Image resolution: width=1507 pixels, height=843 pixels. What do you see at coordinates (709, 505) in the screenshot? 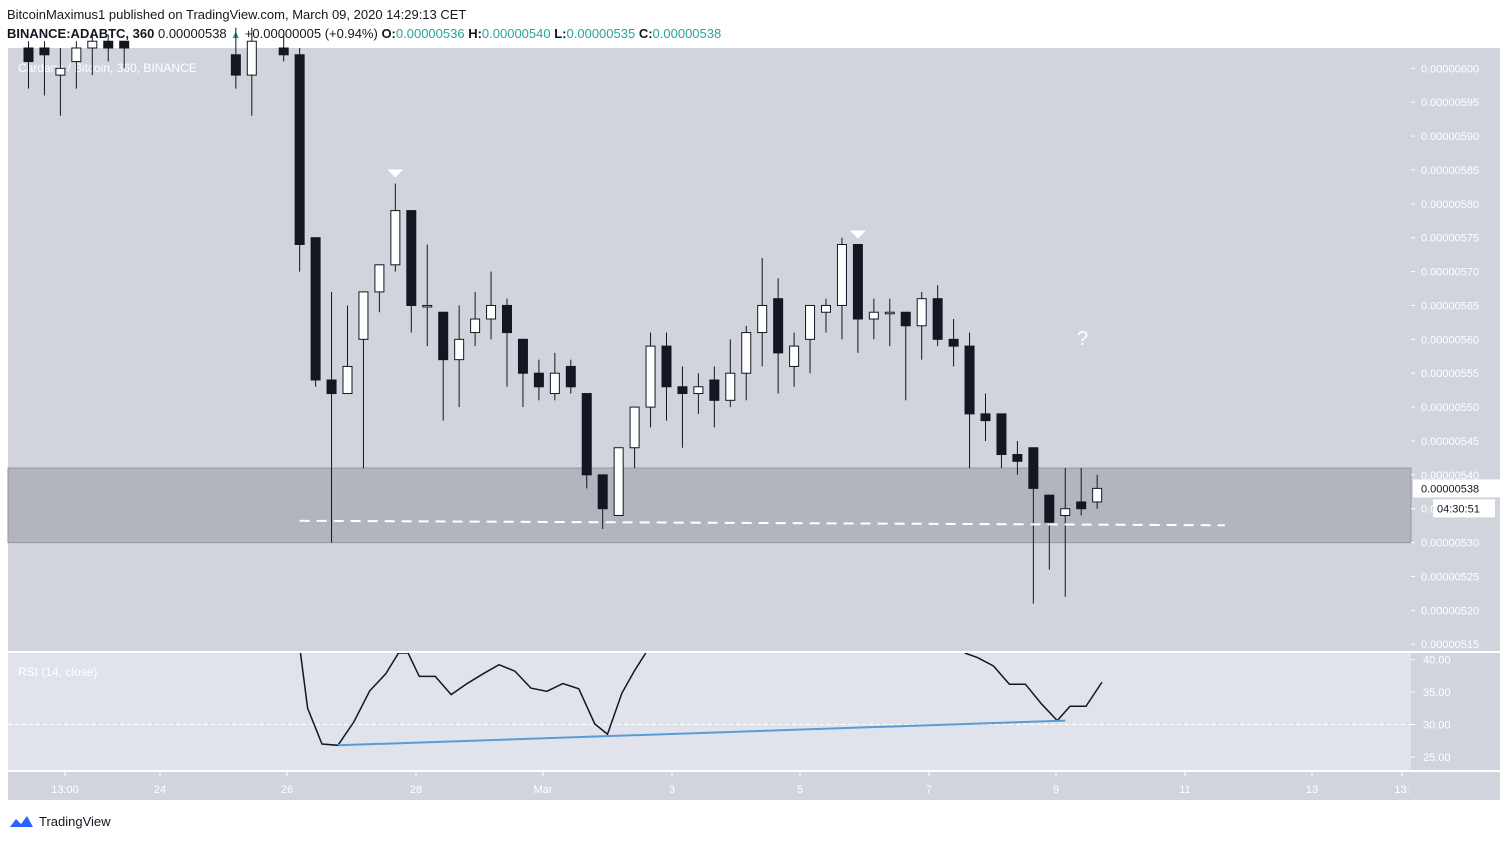
I see `support-zone` at bounding box center [709, 505].